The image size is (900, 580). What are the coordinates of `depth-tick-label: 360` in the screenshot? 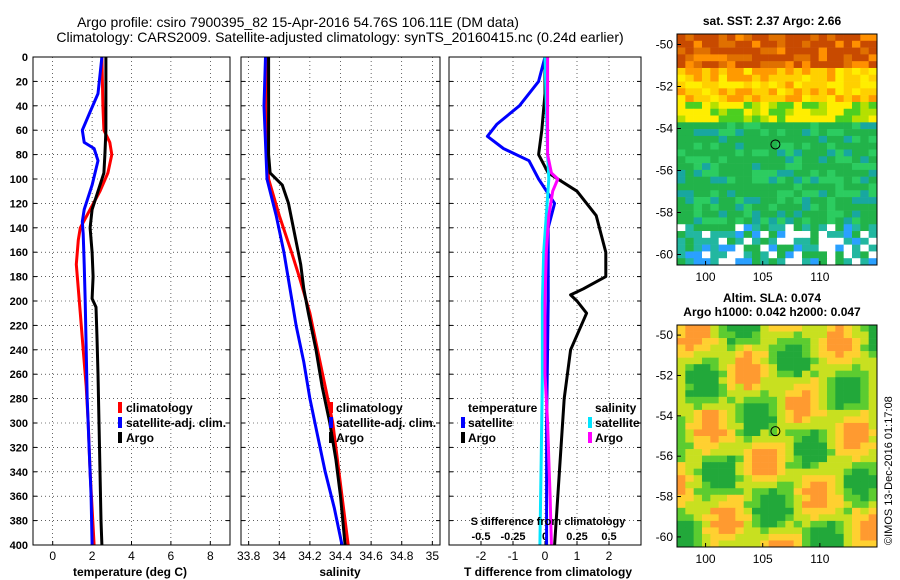 It's located at (19, 497).